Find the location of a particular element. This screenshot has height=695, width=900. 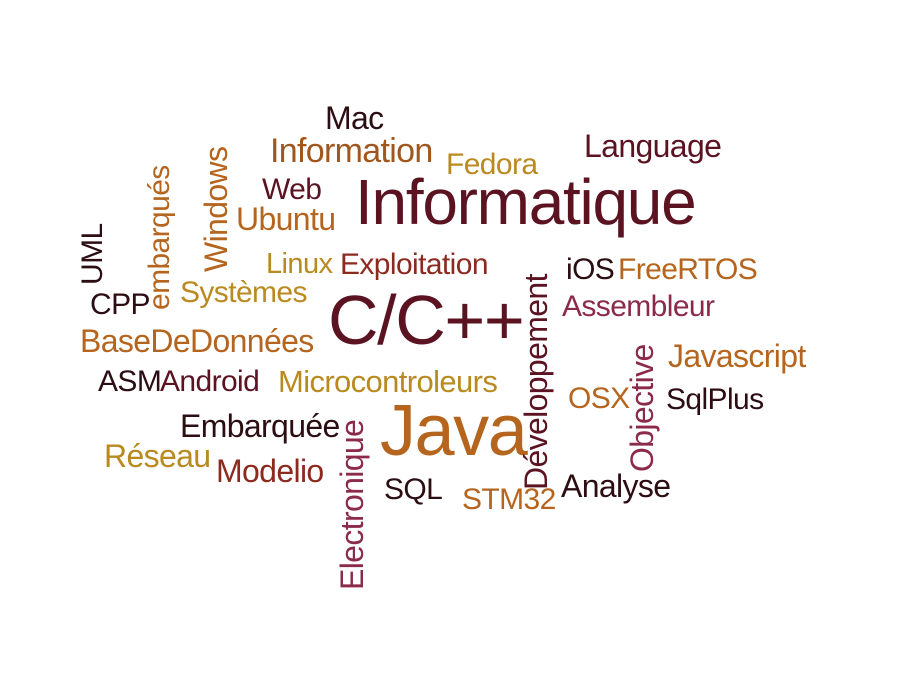

word-asm: ASM is located at coordinates (130, 381).